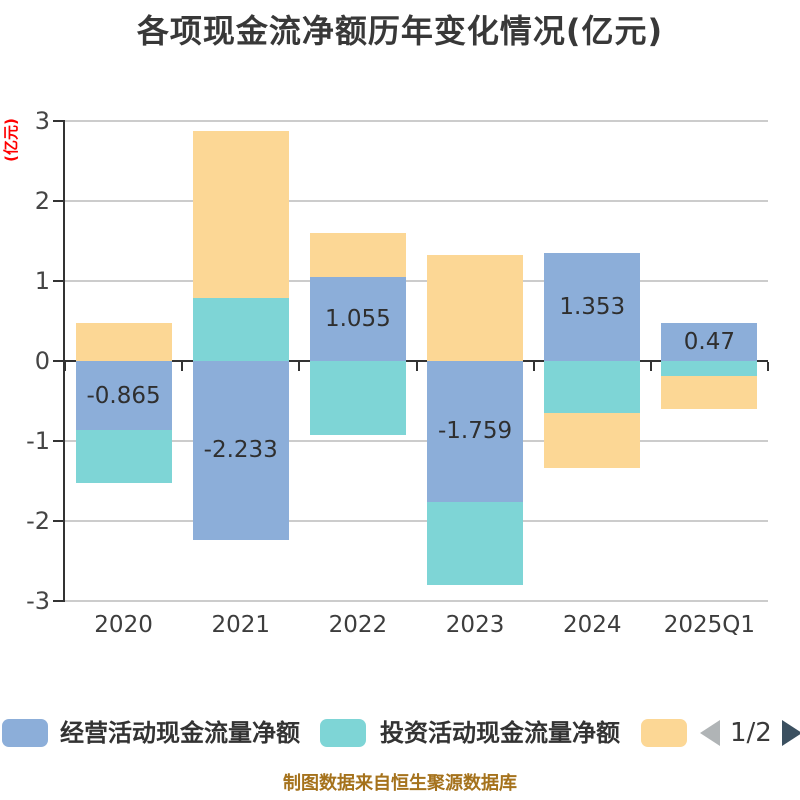 The image size is (800, 800). What do you see at coordinates (343, 733) in the screenshot?
I see `legend-swatch-investing` at bounding box center [343, 733].